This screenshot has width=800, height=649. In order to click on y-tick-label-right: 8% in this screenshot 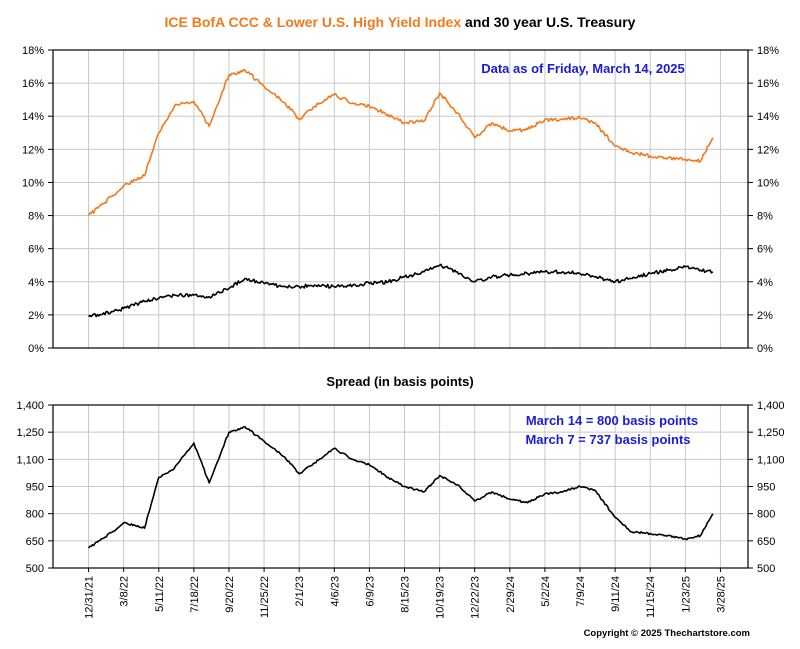, I will do `click(765, 217)`.